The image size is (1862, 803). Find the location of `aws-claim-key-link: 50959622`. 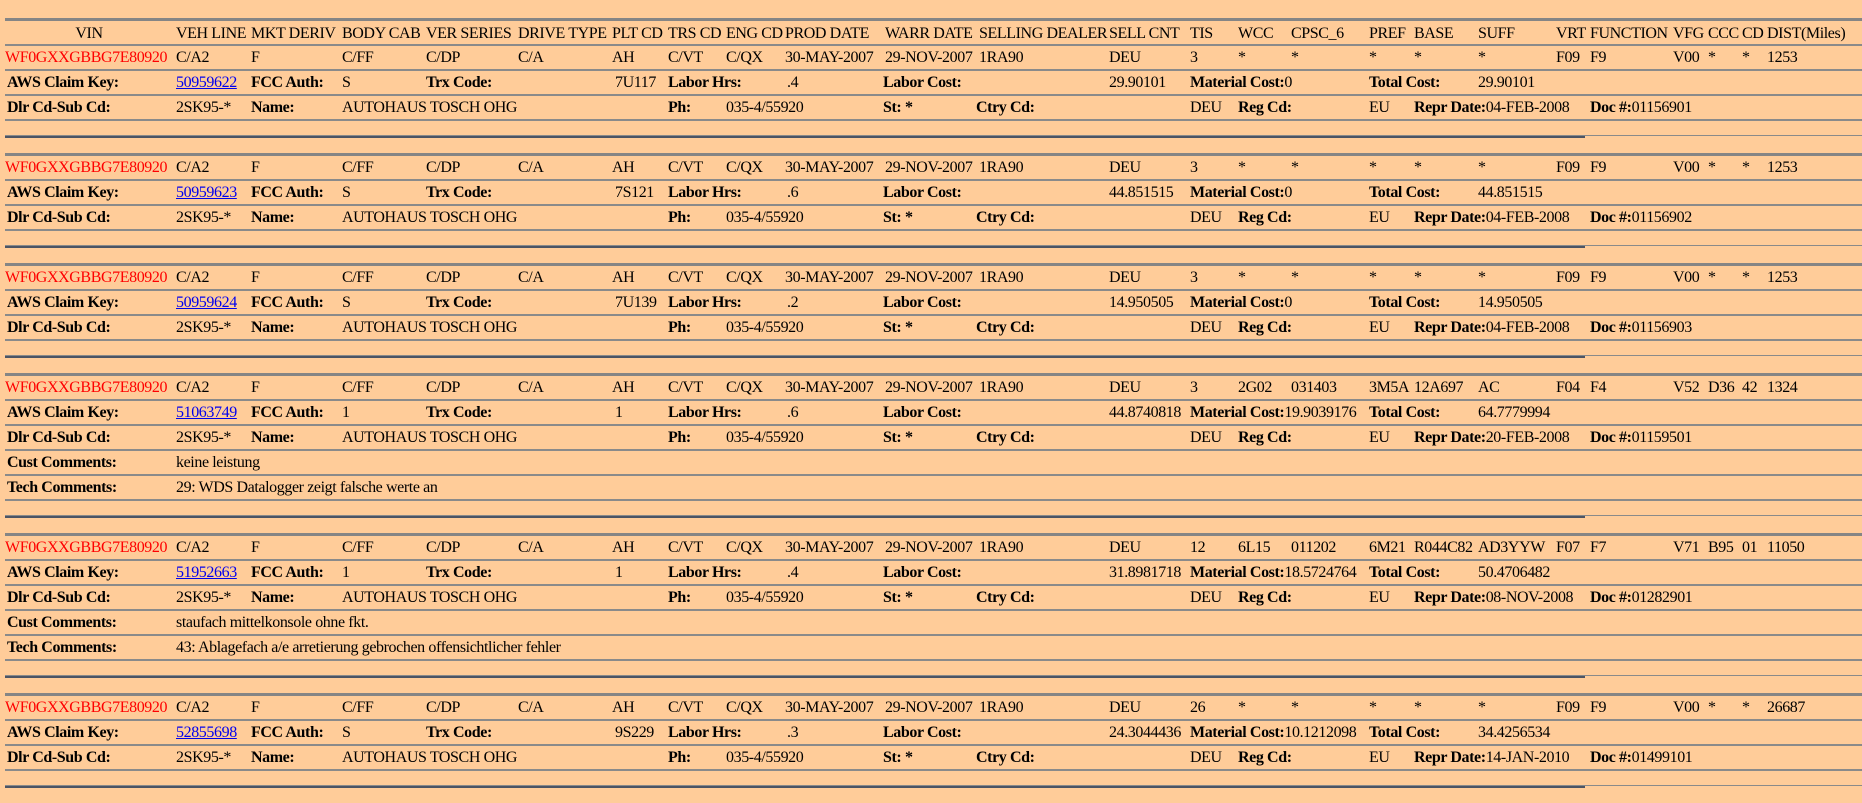

aws-claim-key-link: 50959622 is located at coordinates (206, 82).